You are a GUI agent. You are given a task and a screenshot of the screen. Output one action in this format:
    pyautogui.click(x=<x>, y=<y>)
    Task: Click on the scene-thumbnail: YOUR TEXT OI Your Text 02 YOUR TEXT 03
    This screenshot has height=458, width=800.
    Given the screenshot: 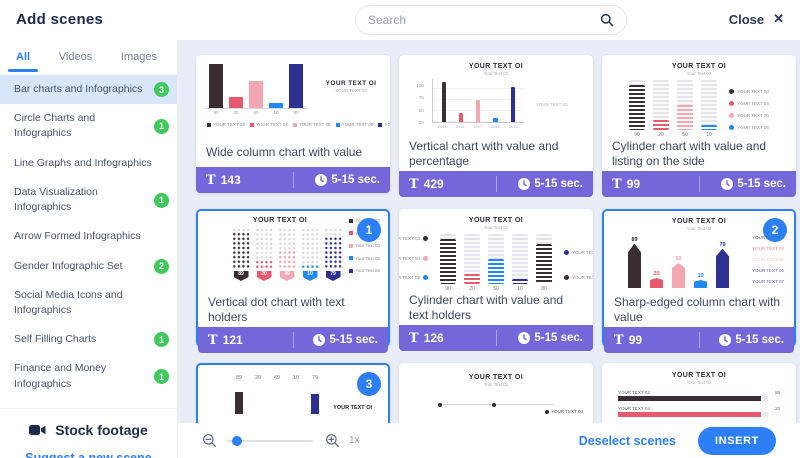 What is the action you would take?
    pyautogui.click(x=496, y=405)
    